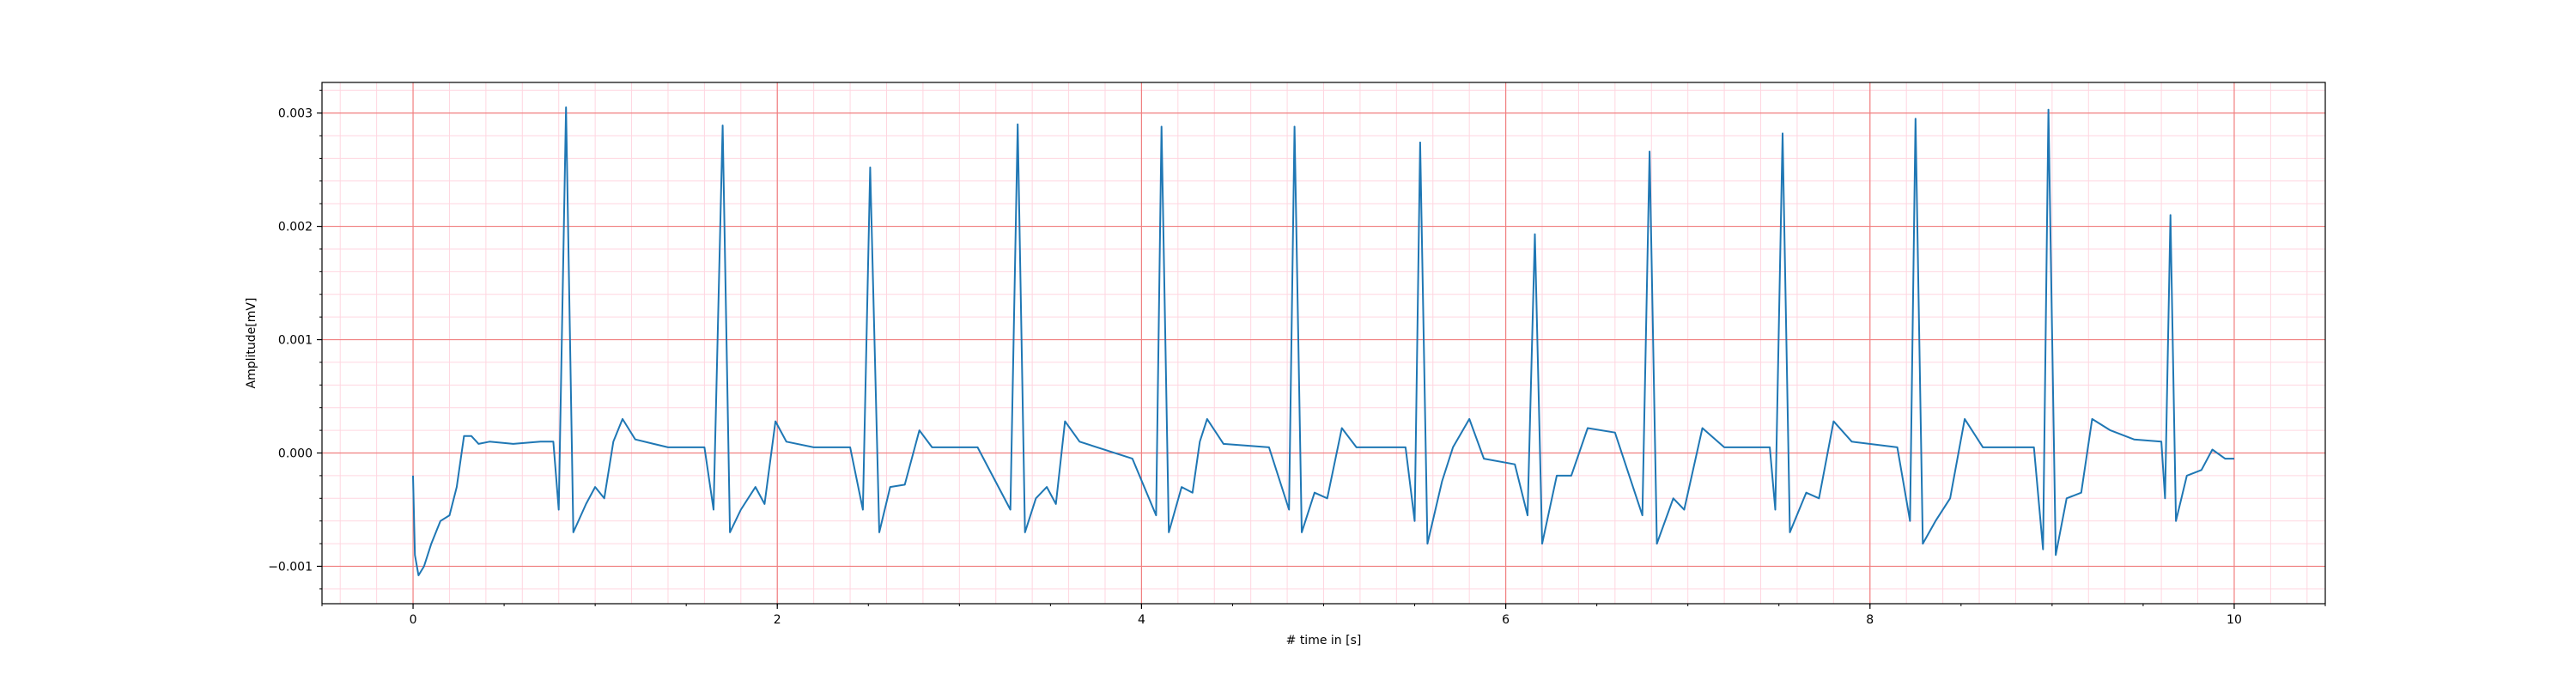  I want to click on x-tick-label: 4, so click(1141, 620).